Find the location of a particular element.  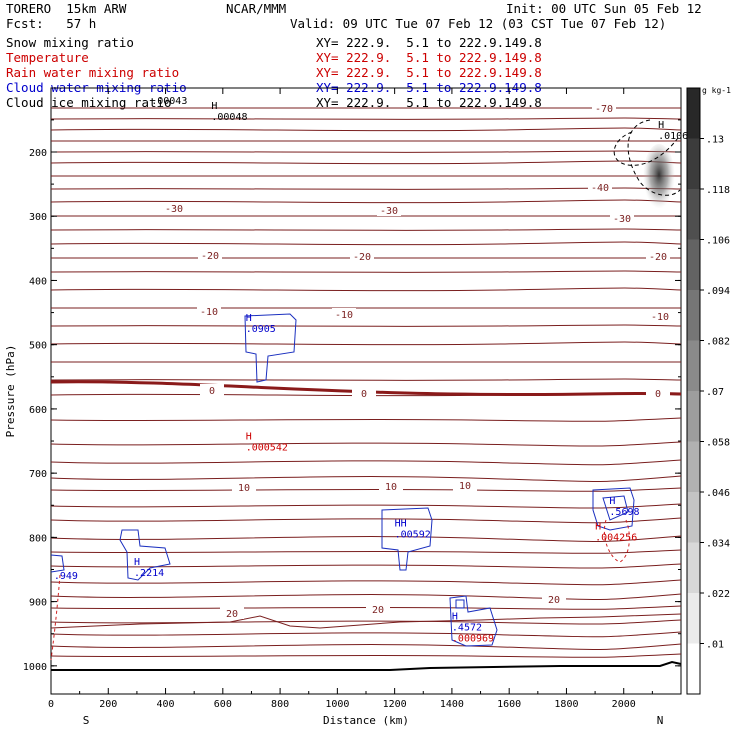

y-tick-label: 300 is located at coordinates (38, 217).